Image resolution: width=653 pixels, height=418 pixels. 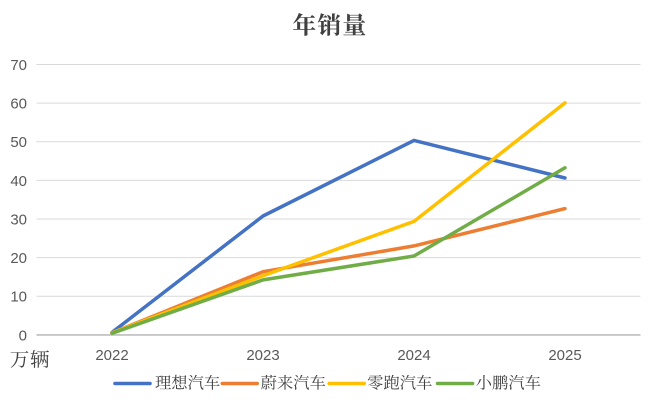 I want to click on svg-text: 2025, so click(x=564, y=355).